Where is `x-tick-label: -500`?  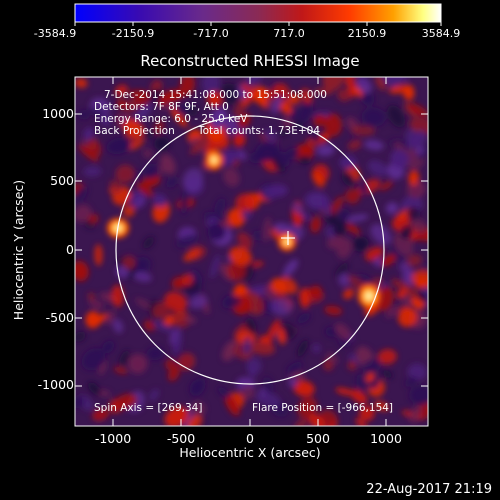
x-tick-label: -500 is located at coordinates (181, 438).